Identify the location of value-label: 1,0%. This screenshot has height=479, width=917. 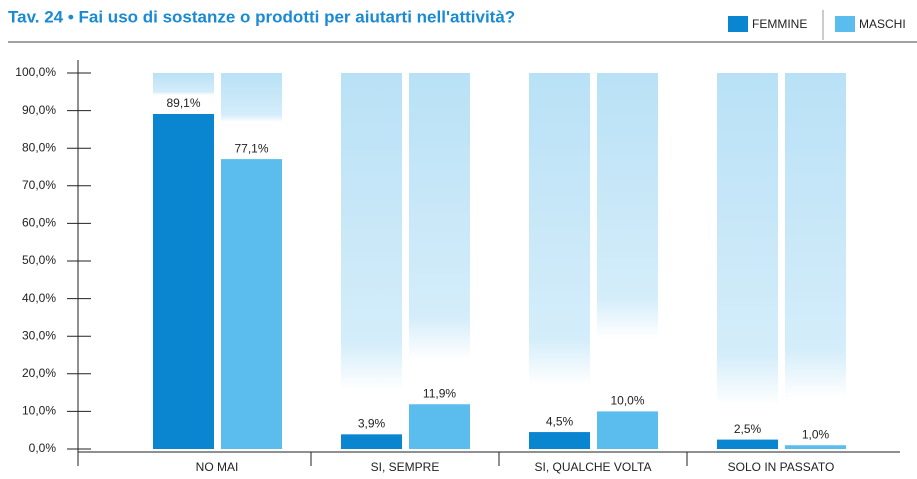
(816, 434).